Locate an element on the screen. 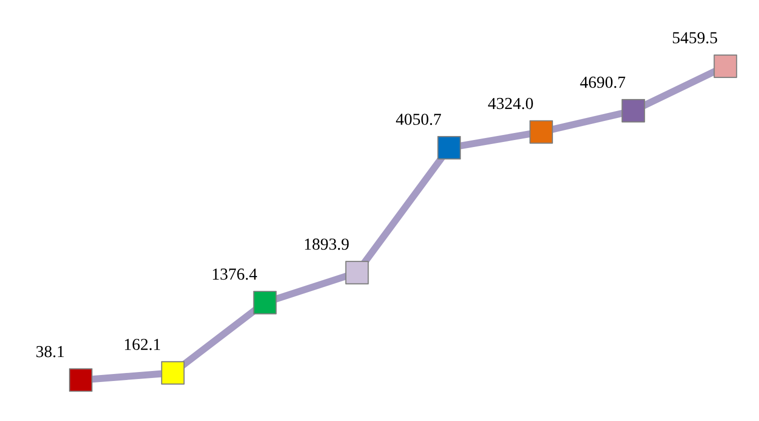  data-label: 38.1 is located at coordinates (50, 352).